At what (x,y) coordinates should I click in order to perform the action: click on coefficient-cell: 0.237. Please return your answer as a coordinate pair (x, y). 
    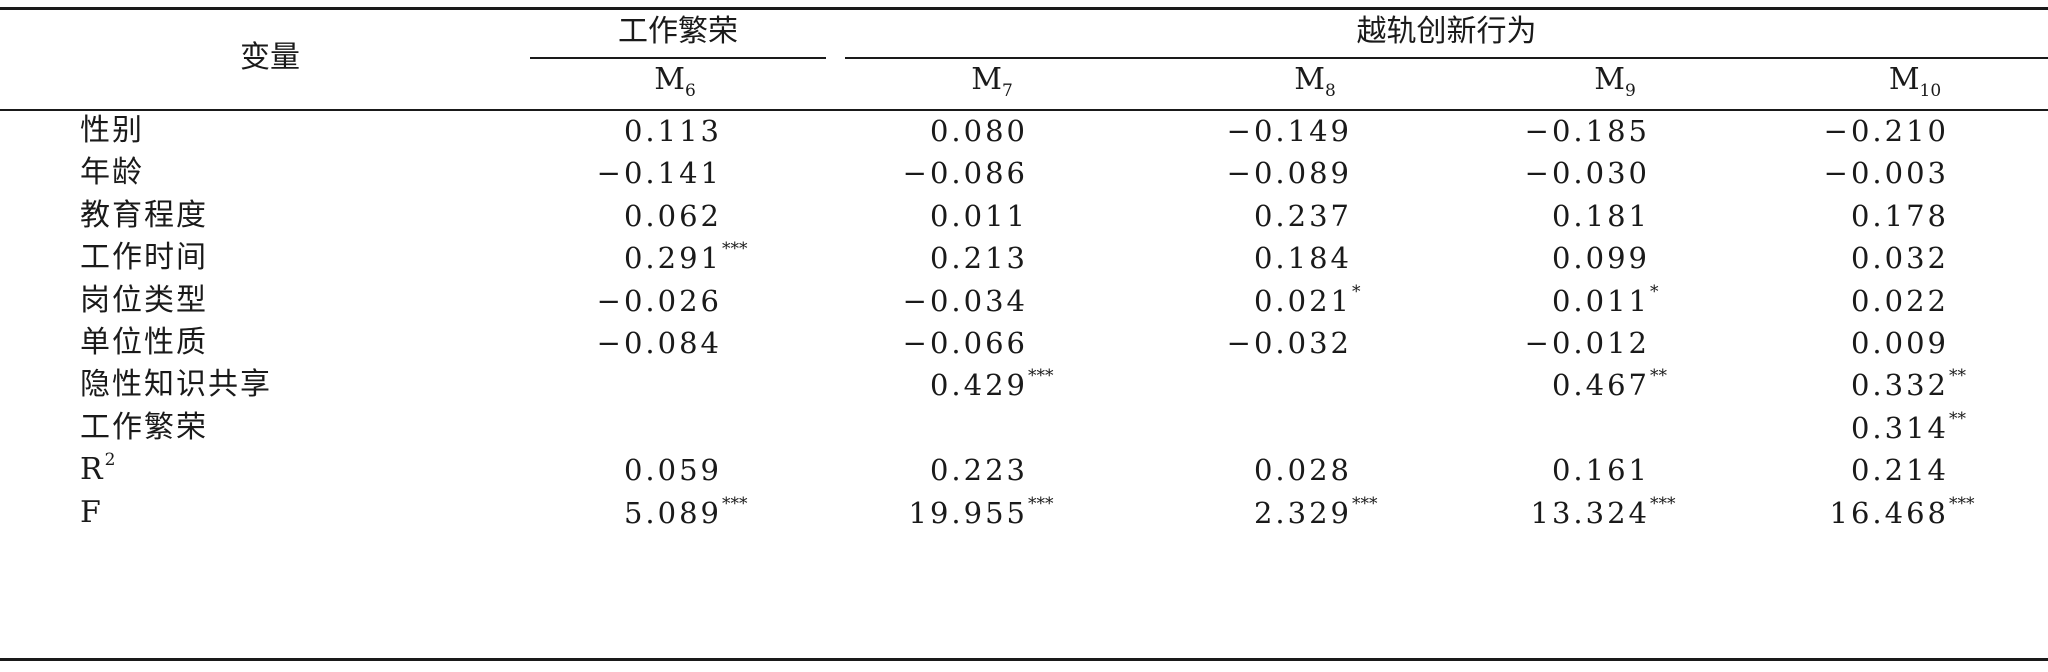
    Looking at the image, I should click on (1270, 216).